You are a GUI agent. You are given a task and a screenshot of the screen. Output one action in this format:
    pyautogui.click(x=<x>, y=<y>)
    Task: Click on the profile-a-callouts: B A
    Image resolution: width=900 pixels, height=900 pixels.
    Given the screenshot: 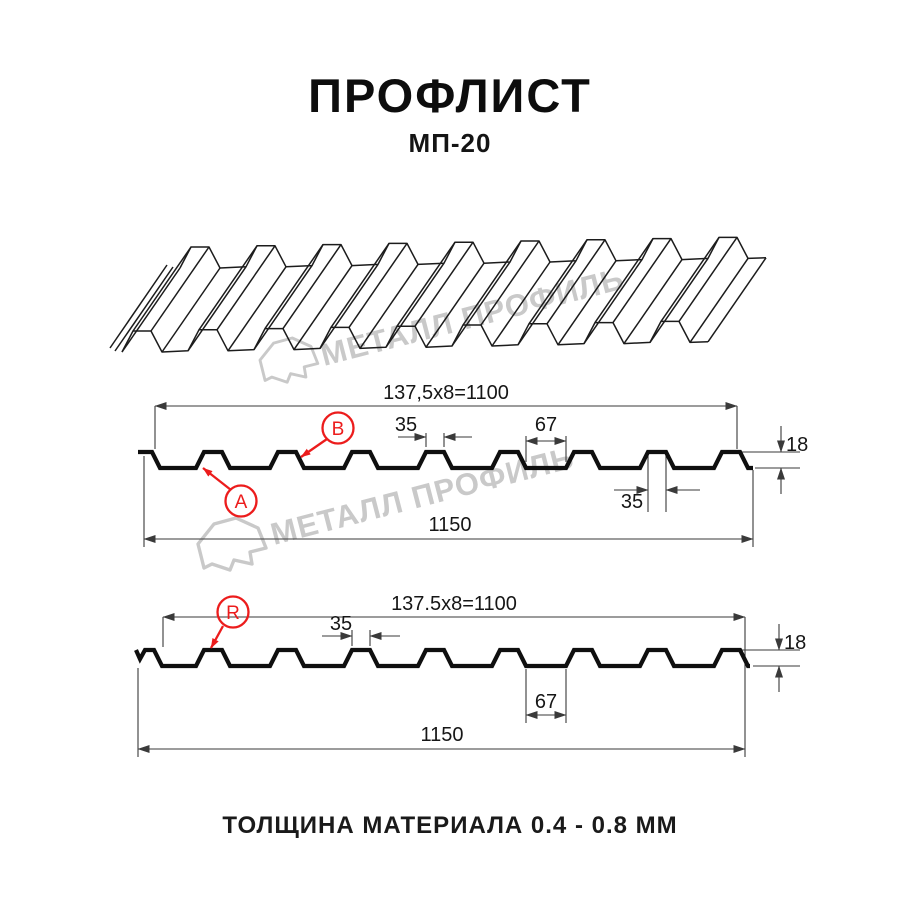 What is the action you would take?
    pyautogui.click(x=278, y=464)
    